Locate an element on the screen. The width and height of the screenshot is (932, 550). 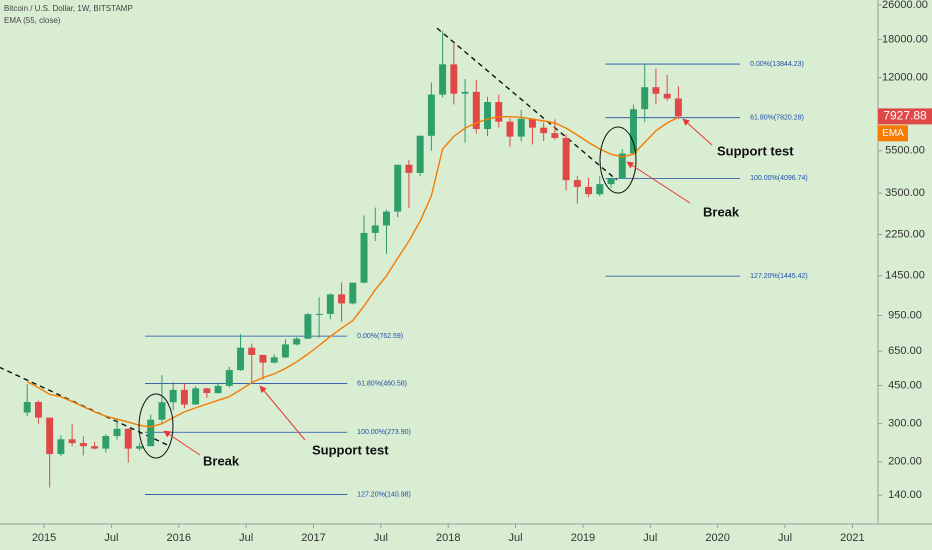
y-tick-label: 26000.00 is located at coordinates (905, 5).